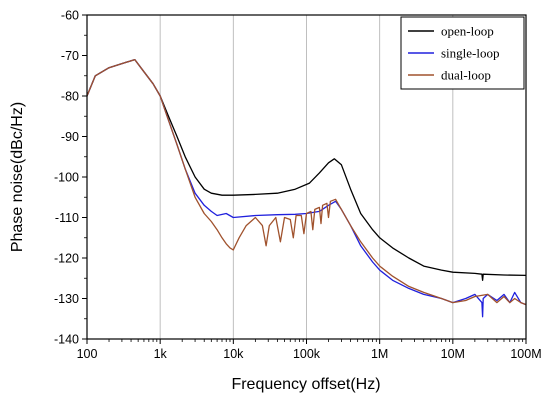  I want to click on y-tick-label: -100, so click(66, 178).